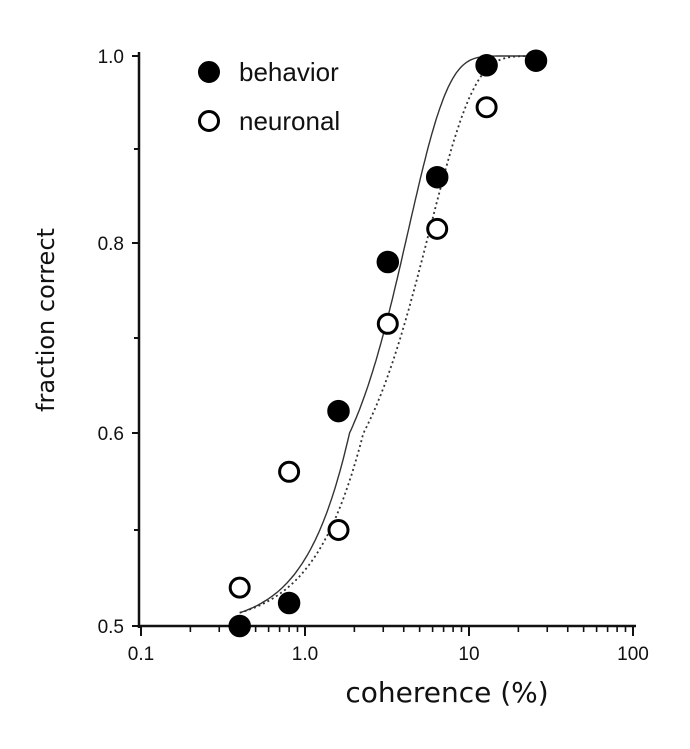 The height and width of the screenshot is (749, 690). Describe the element at coordinates (209, 121) in the screenshot. I see `legend-marker-neuronal` at that location.